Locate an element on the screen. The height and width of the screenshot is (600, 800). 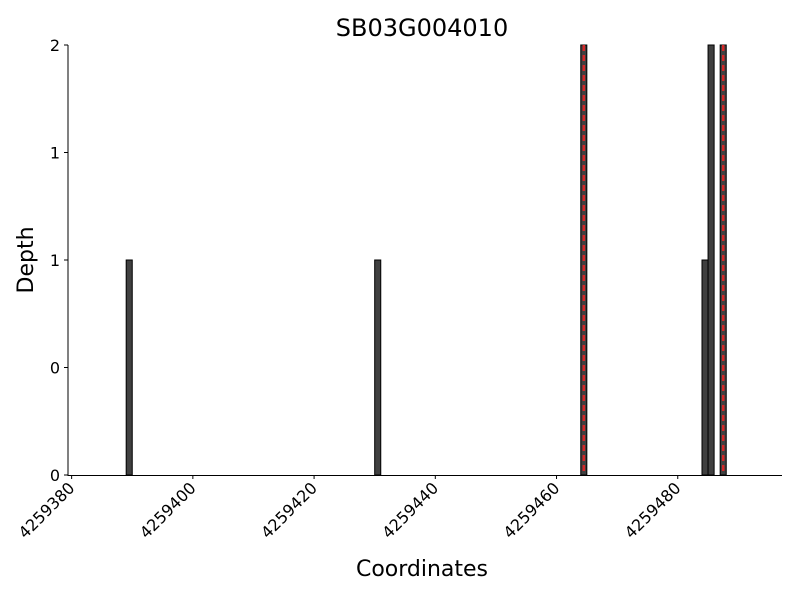
x-tick-label: 4259440 is located at coordinates (410, 510).